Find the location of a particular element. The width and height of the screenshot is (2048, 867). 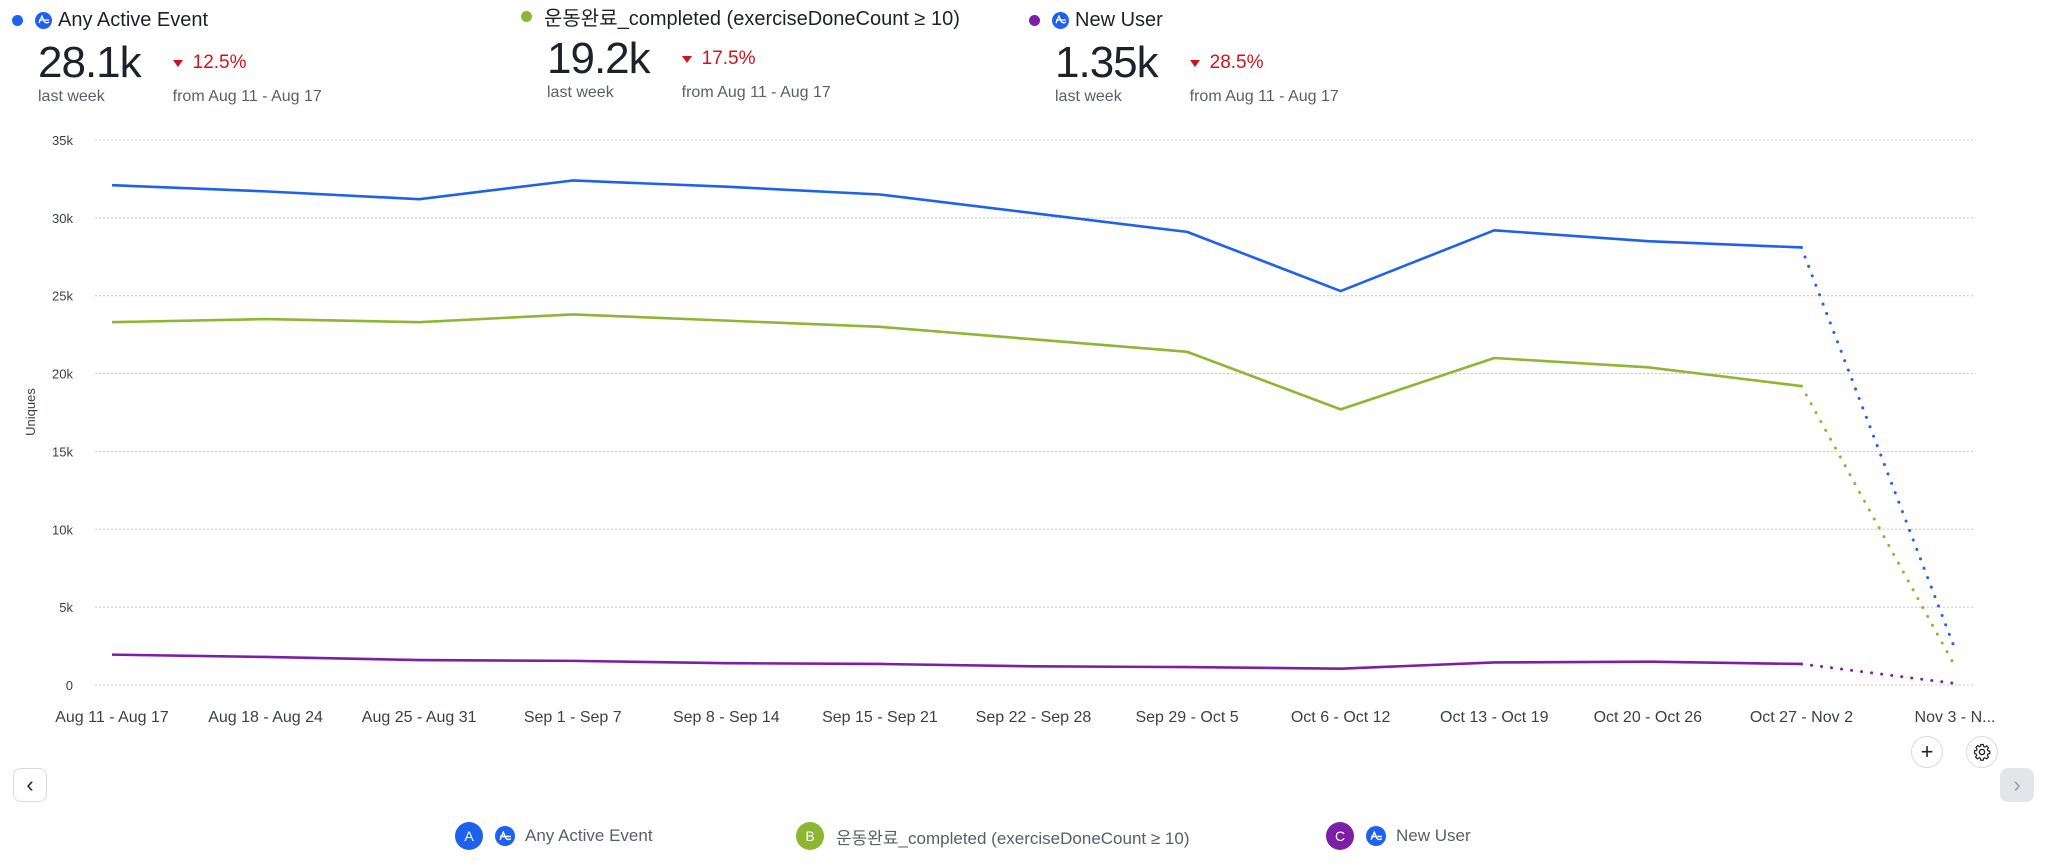

x-tick-label: Sep 29 - Oct 5 is located at coordinates (1186, 717).